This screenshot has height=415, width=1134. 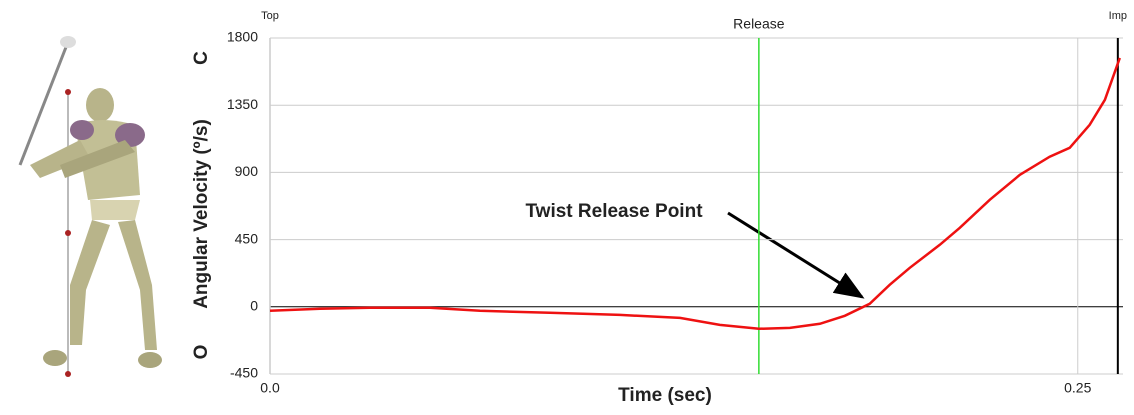 What do you see at coordinates (614, 211) in the screenshot?
I see `annotation: Twist Release Point` at bounding box center [614, 211].